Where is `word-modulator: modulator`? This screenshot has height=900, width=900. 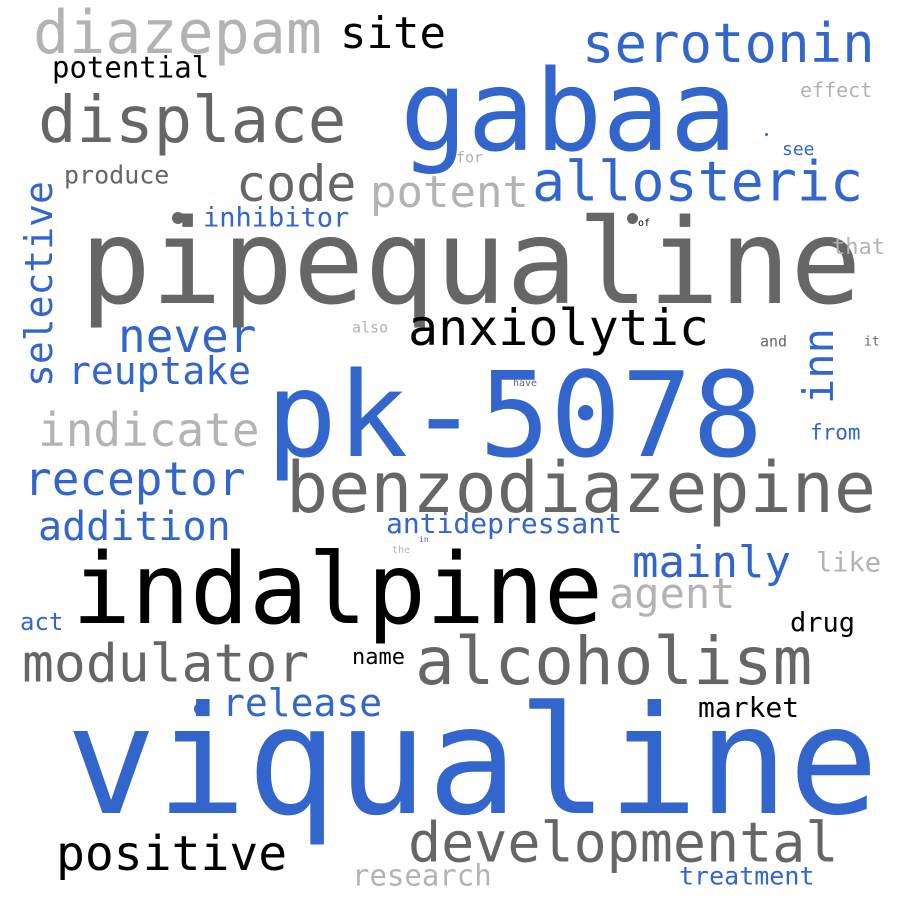 word-modulator: modulator is located at coordinates (166, 664).